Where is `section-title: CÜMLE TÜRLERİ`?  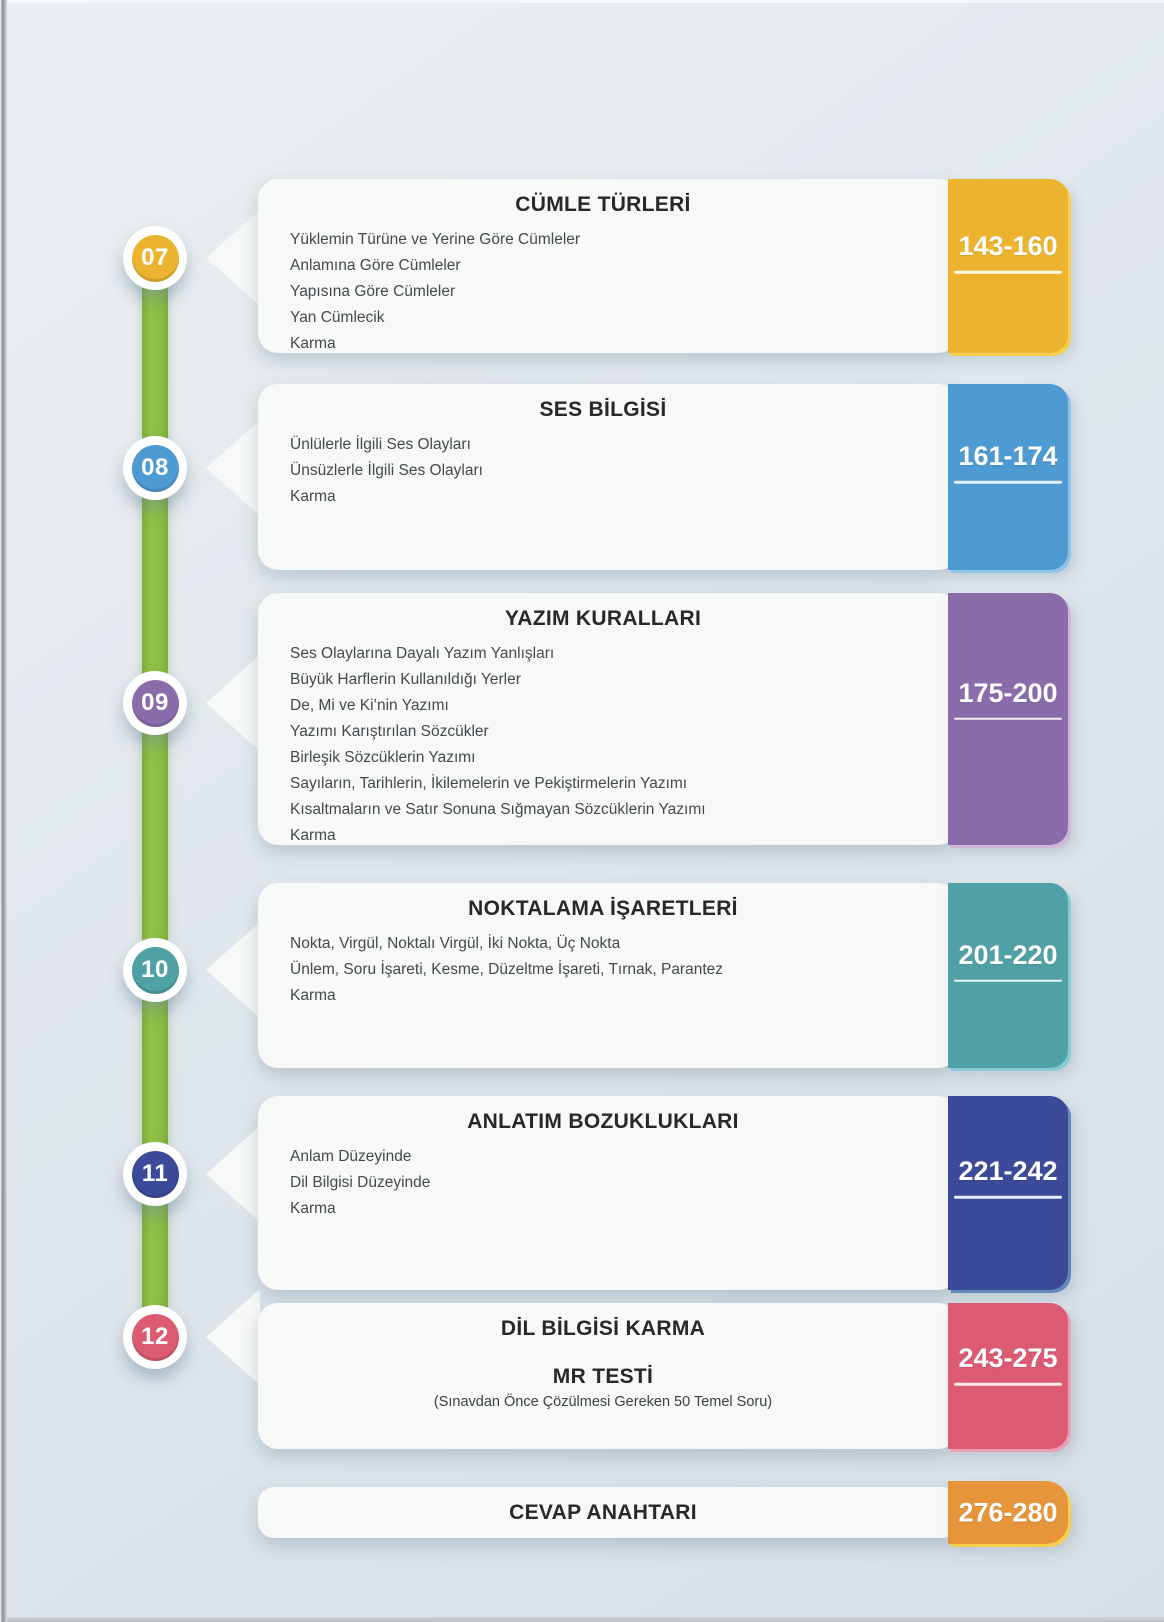
section-title: CÜMLE TÜRLERİ is located at coordinates (603, 204).